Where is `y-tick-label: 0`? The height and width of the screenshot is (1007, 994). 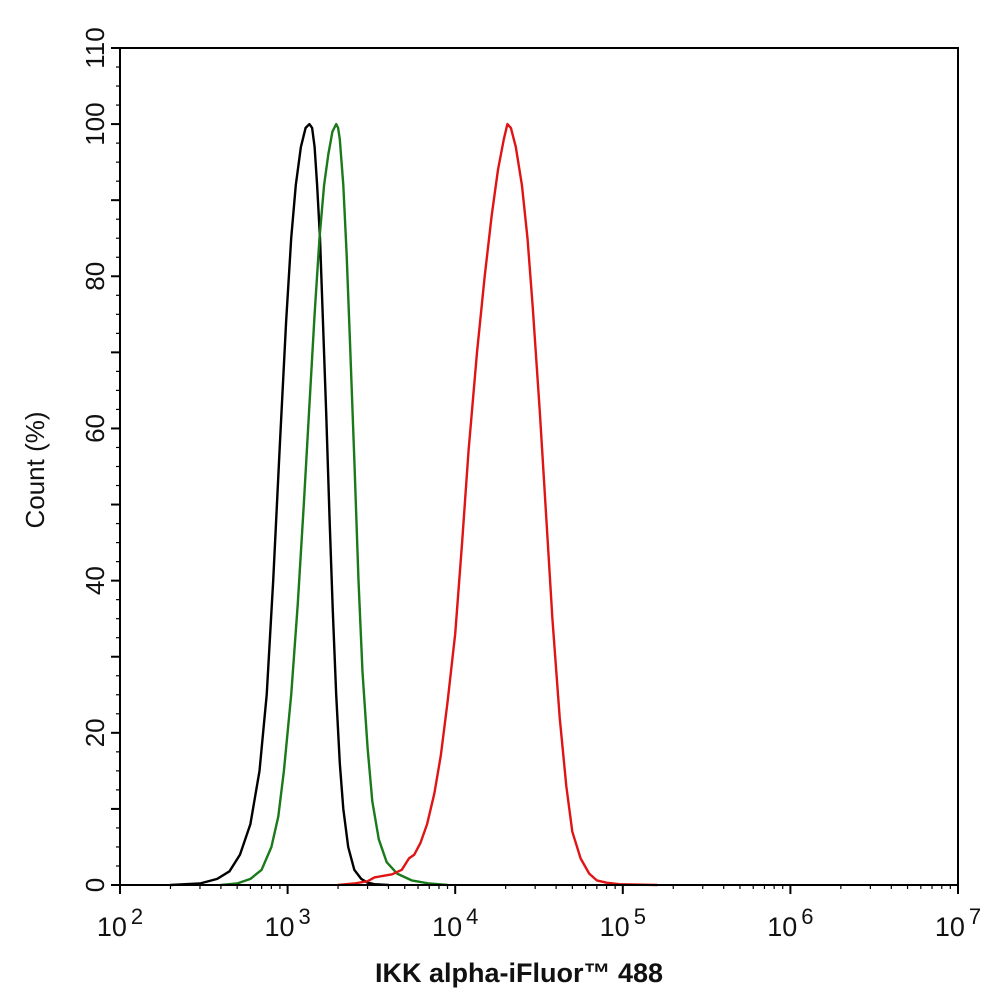
y-tick-label: 0 is located at coordinates (95, 885).